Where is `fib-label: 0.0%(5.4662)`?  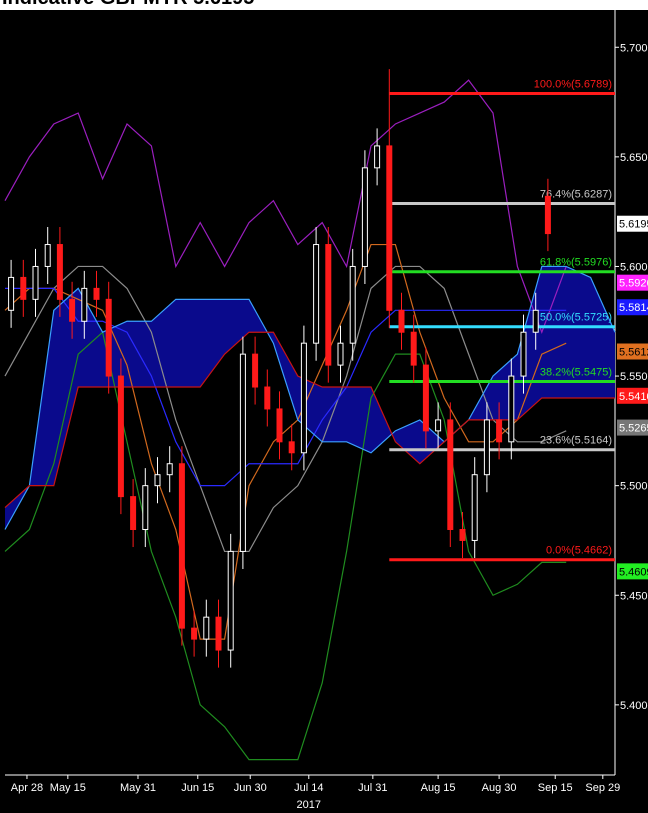
fib-label: 0.0%(5.4662) is located at coordinates (579, 551).